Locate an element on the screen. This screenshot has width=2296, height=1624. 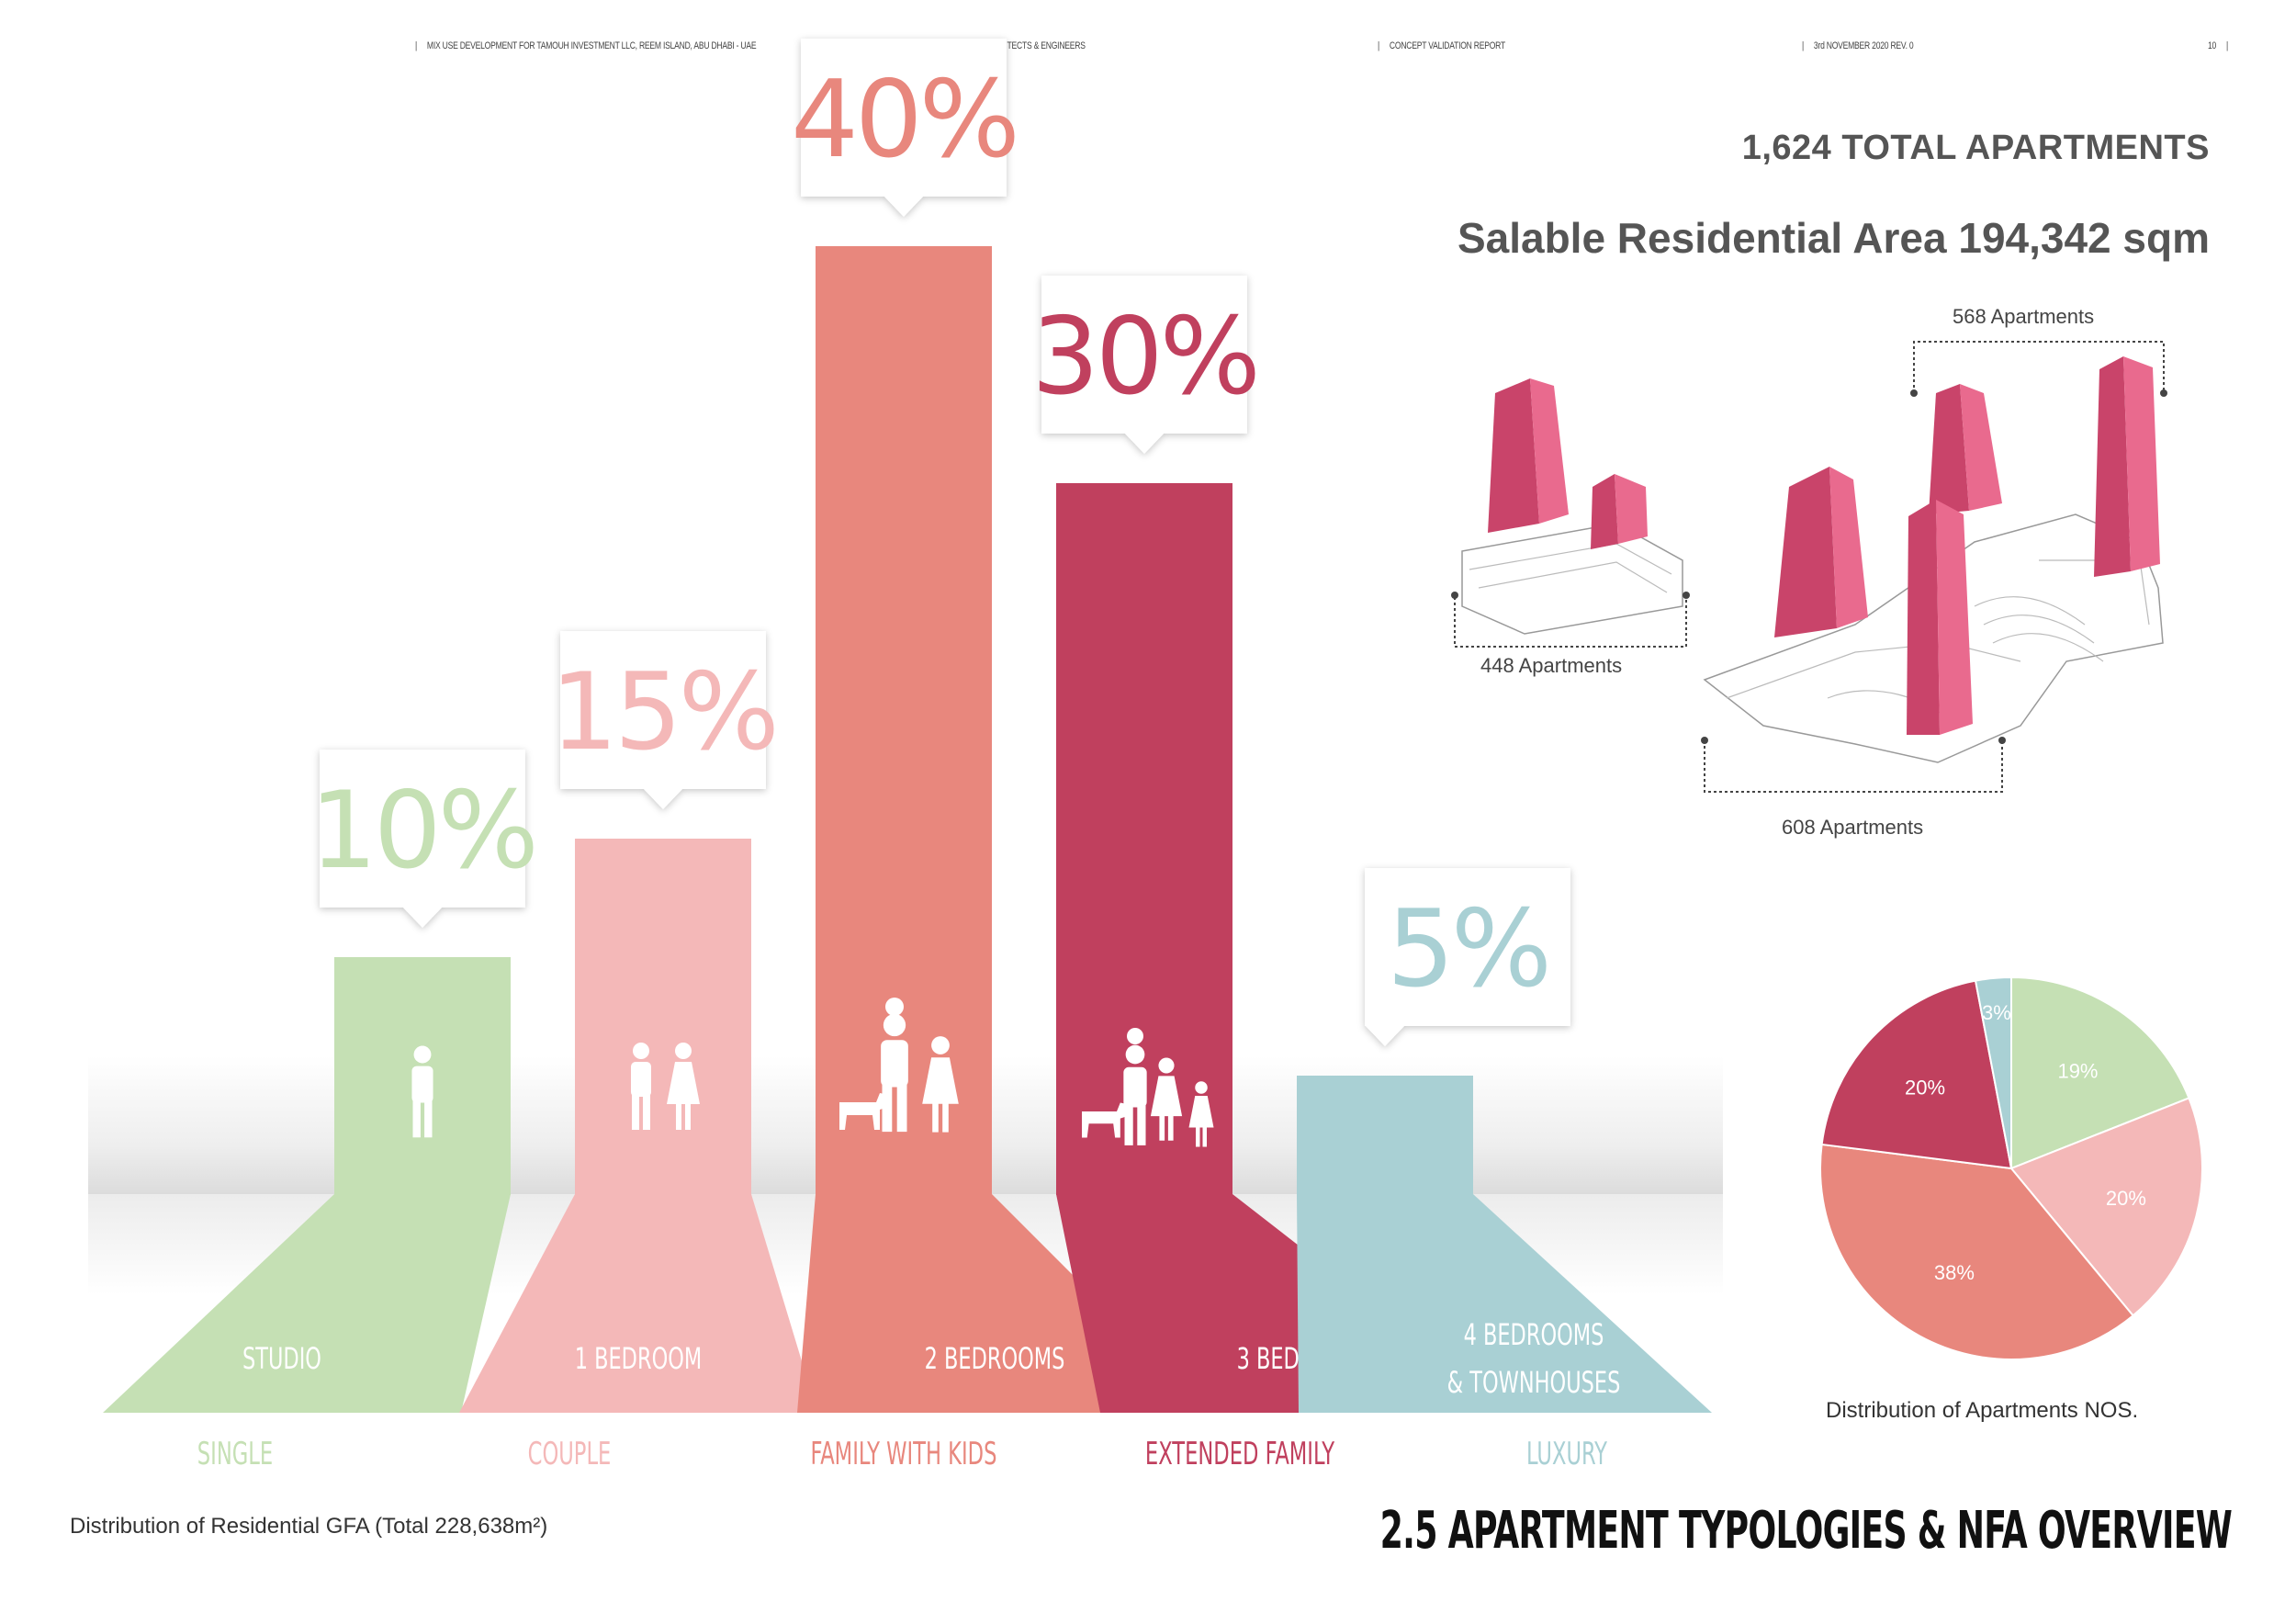
pie-label-1: 20% is located at coordinates (2126, 1198).